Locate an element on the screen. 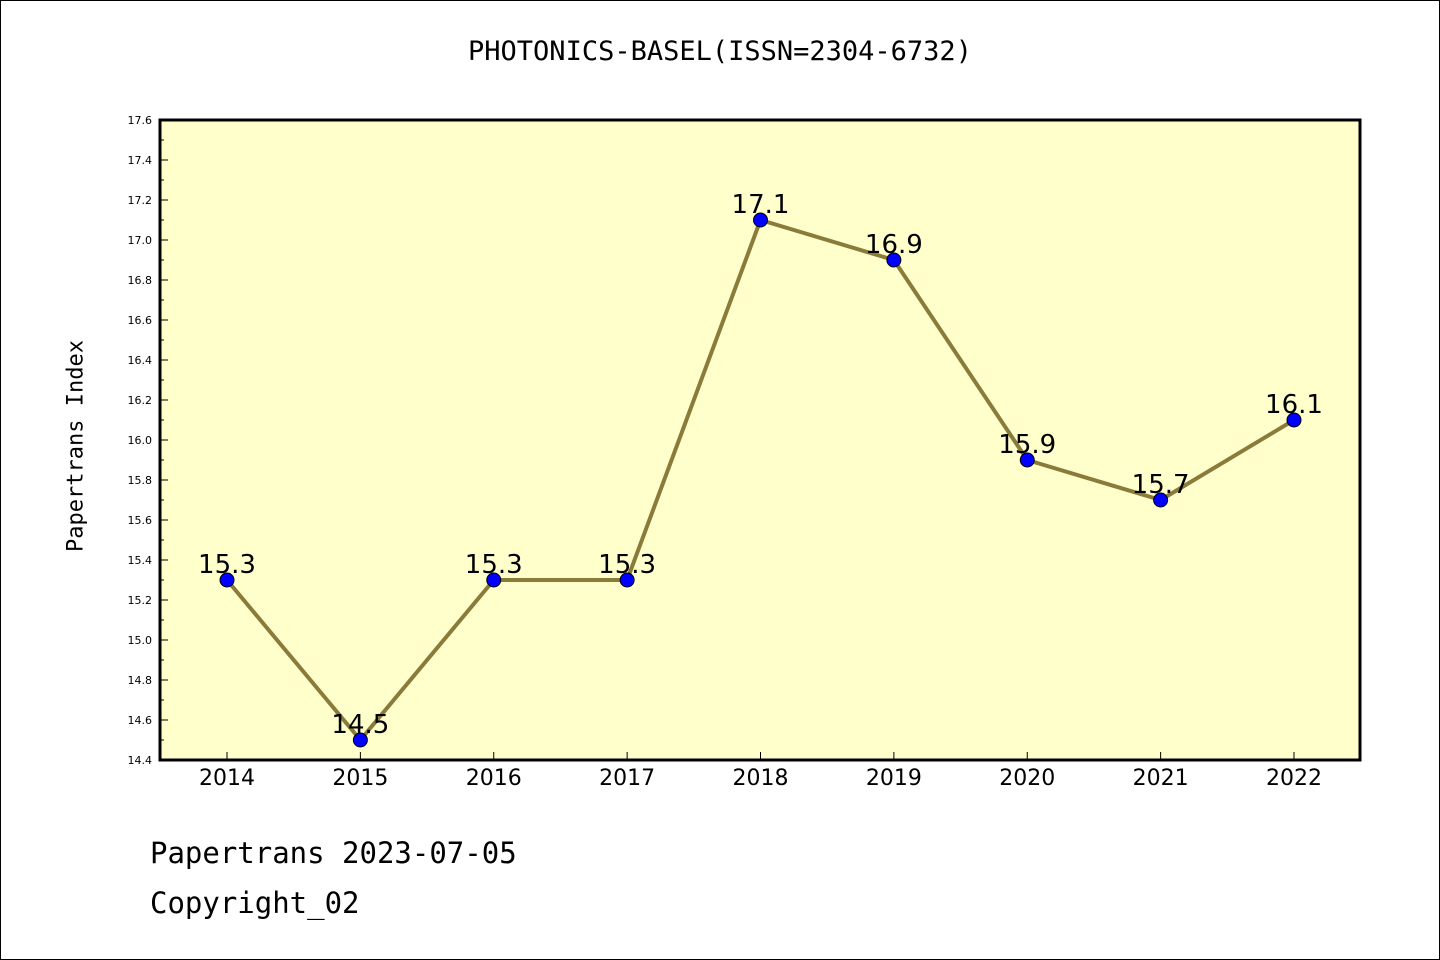 The image size is (1440, 960). y-tick-label: 17.6 is located at coordinates (140, 120).